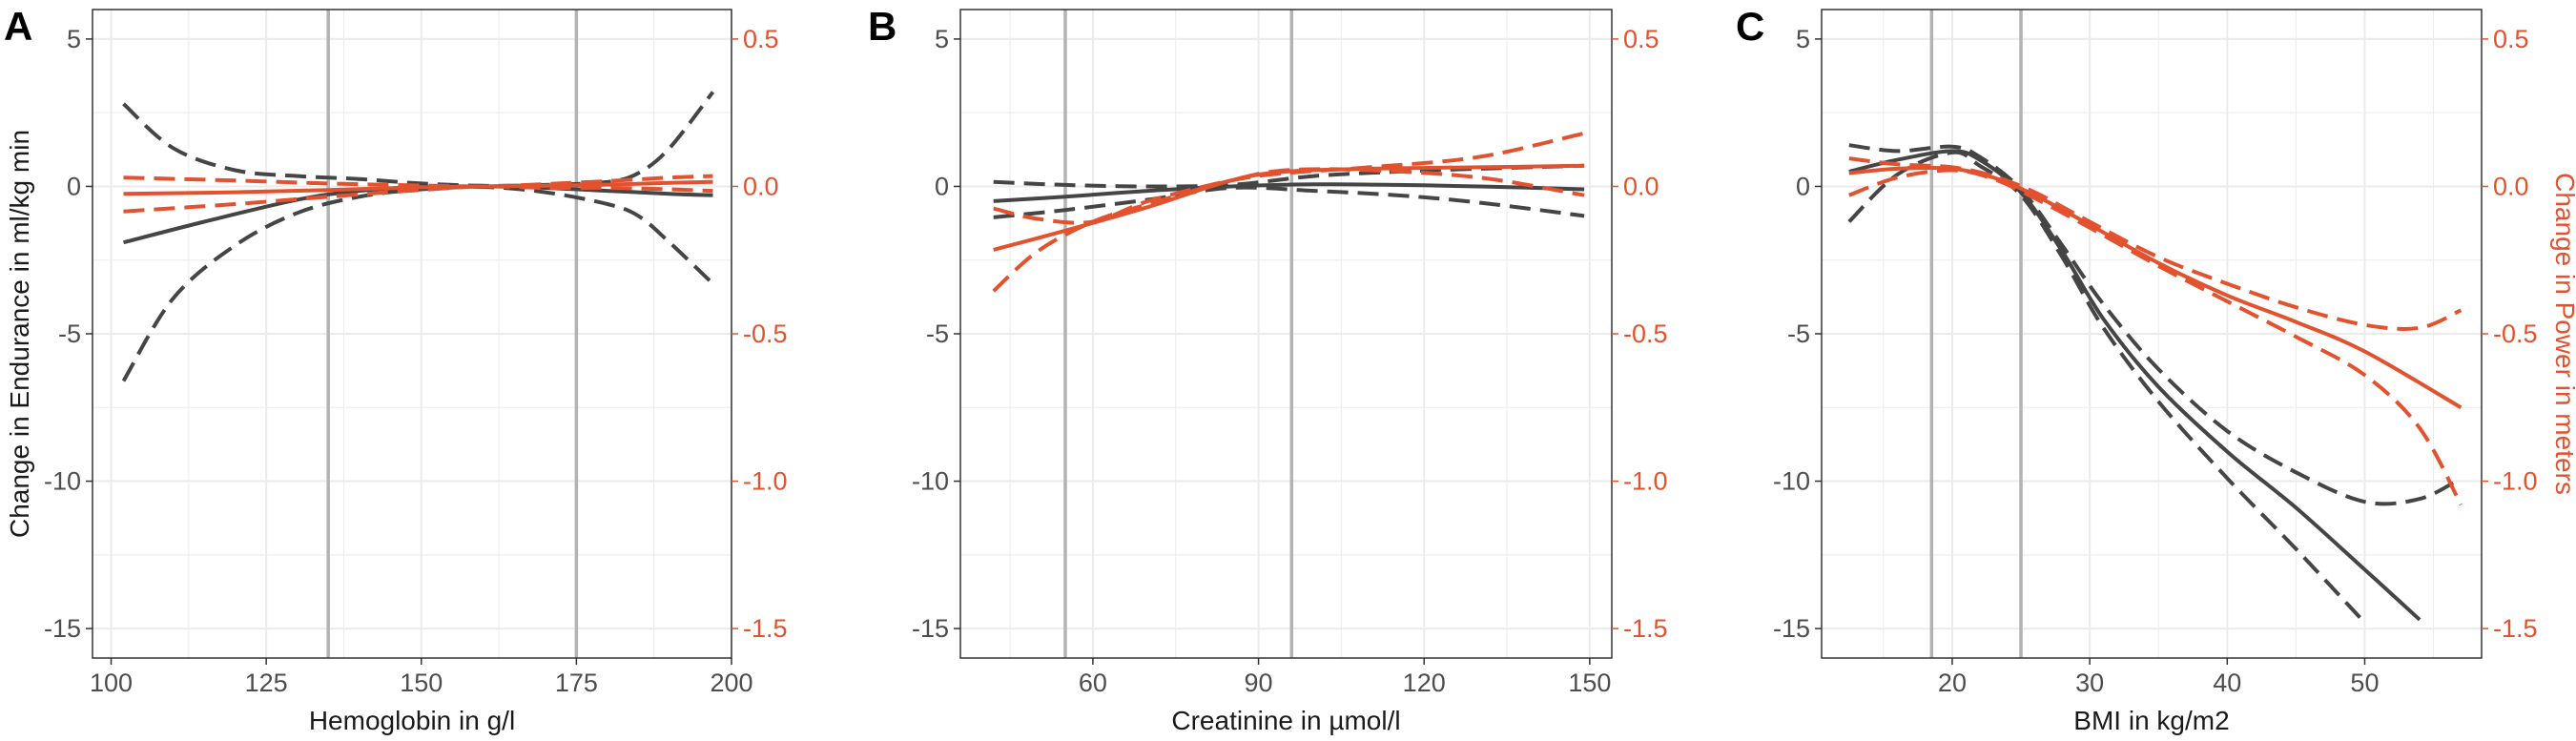 The width and height of the screenshot is (2576, 741). What do you see at coordinates (1093, 683) in the screenshot?
I see `x-tick-label: 60` at bounding box center [1093, 683].